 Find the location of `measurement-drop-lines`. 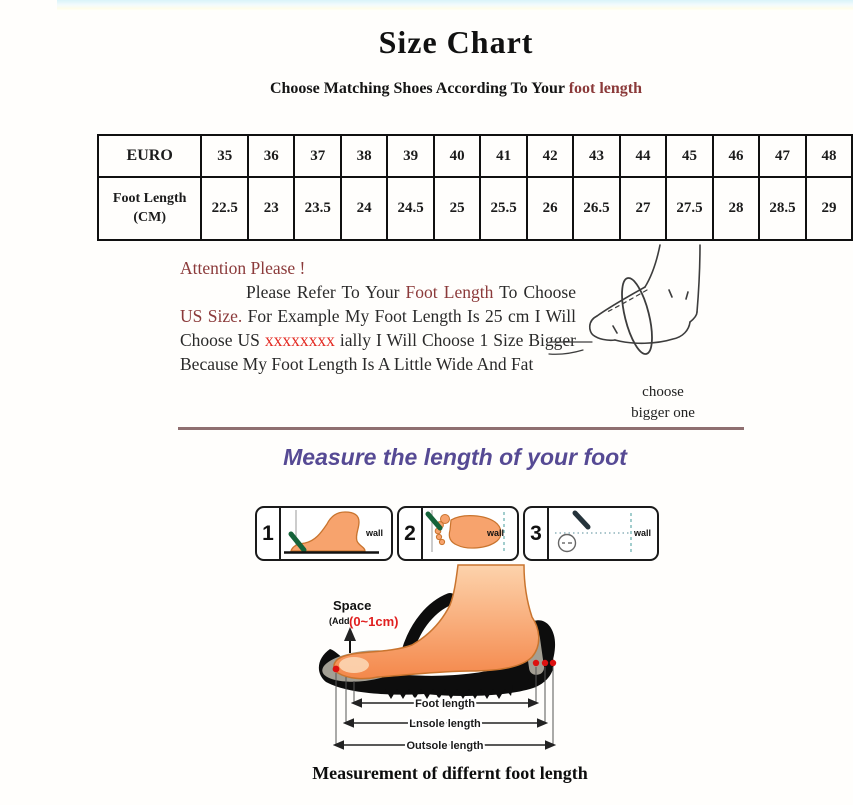

measurement-drop-lines is located at coordinates (444, 706).